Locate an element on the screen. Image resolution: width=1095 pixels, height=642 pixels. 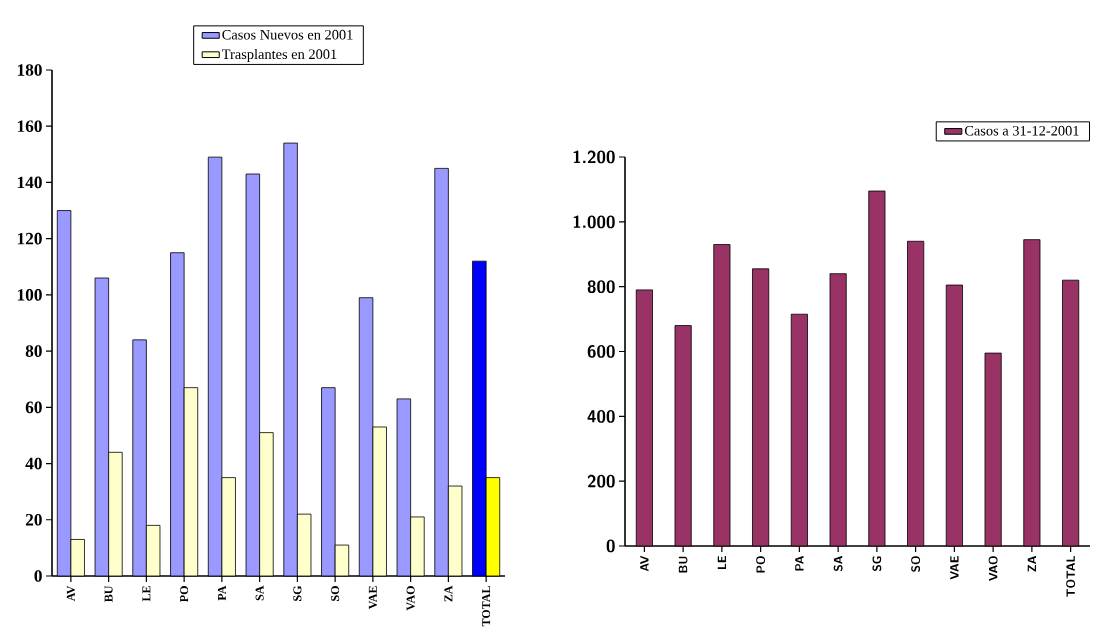
y-tick-label: 100 is located at coordinates (29, 295).